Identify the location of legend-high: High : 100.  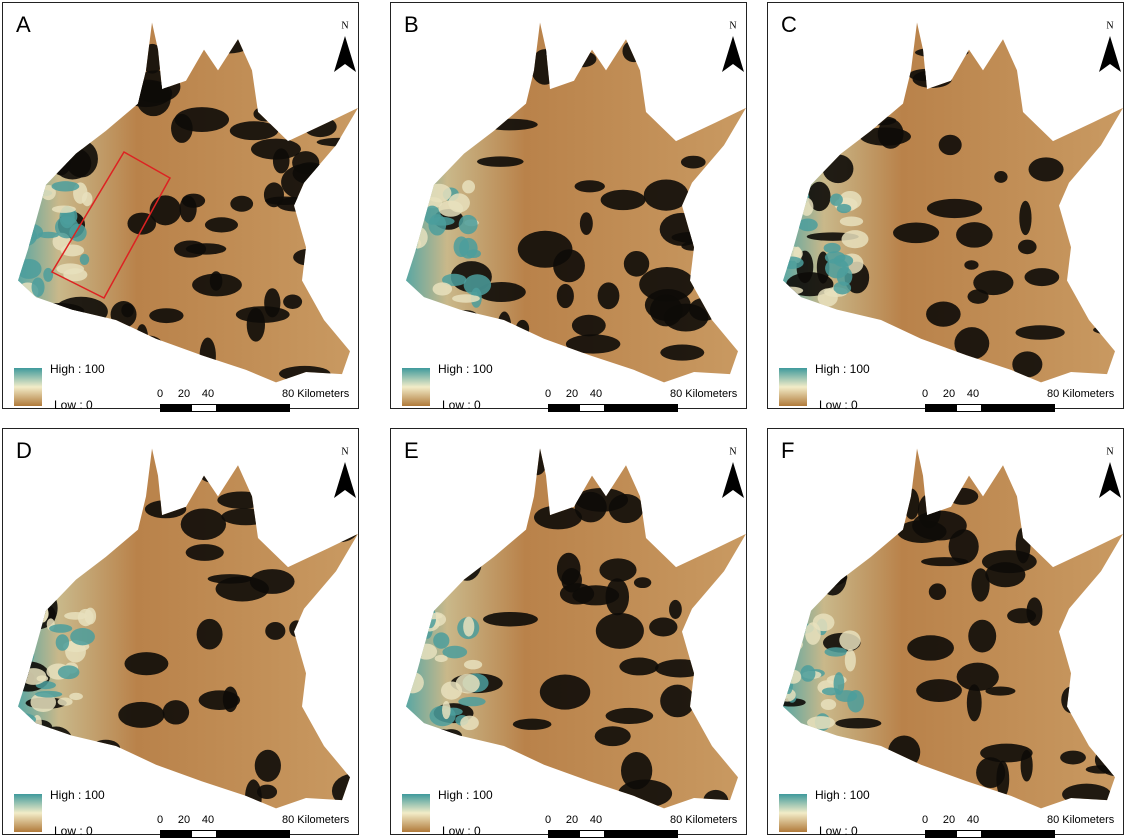
(465, 369).